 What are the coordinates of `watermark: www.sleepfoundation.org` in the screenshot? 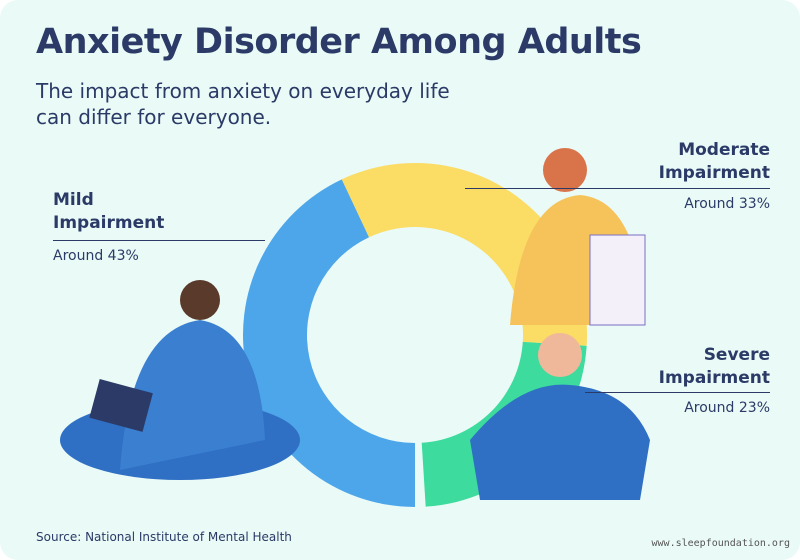 It's located at (720, 543).